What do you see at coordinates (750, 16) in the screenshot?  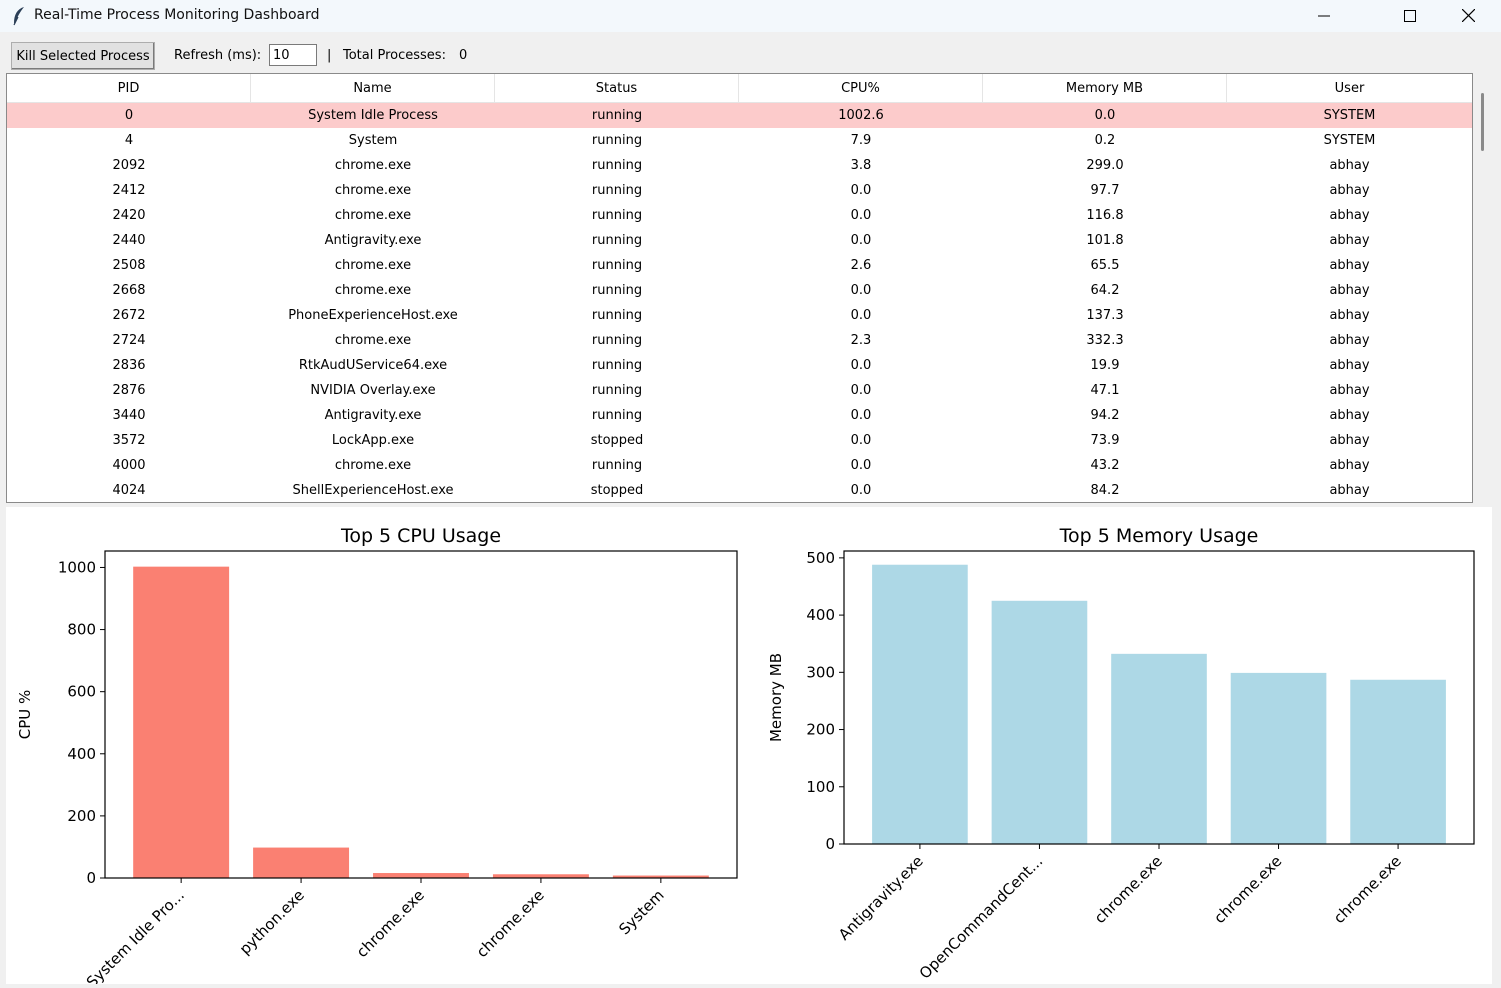 I see `title-bar: Real-Time Process Monitoring Dashboard` at bounding box center [750, 16].